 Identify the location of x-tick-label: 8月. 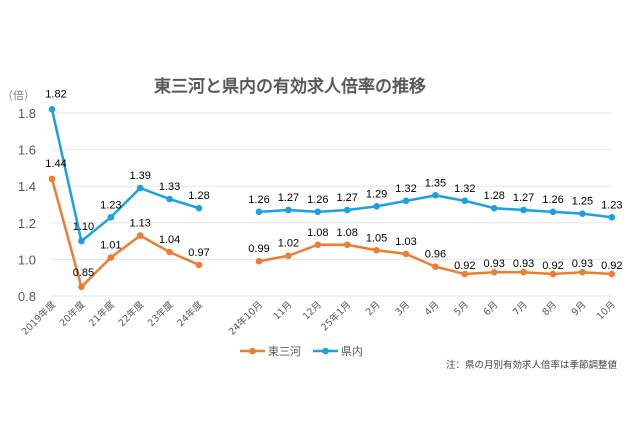
(549, 308).